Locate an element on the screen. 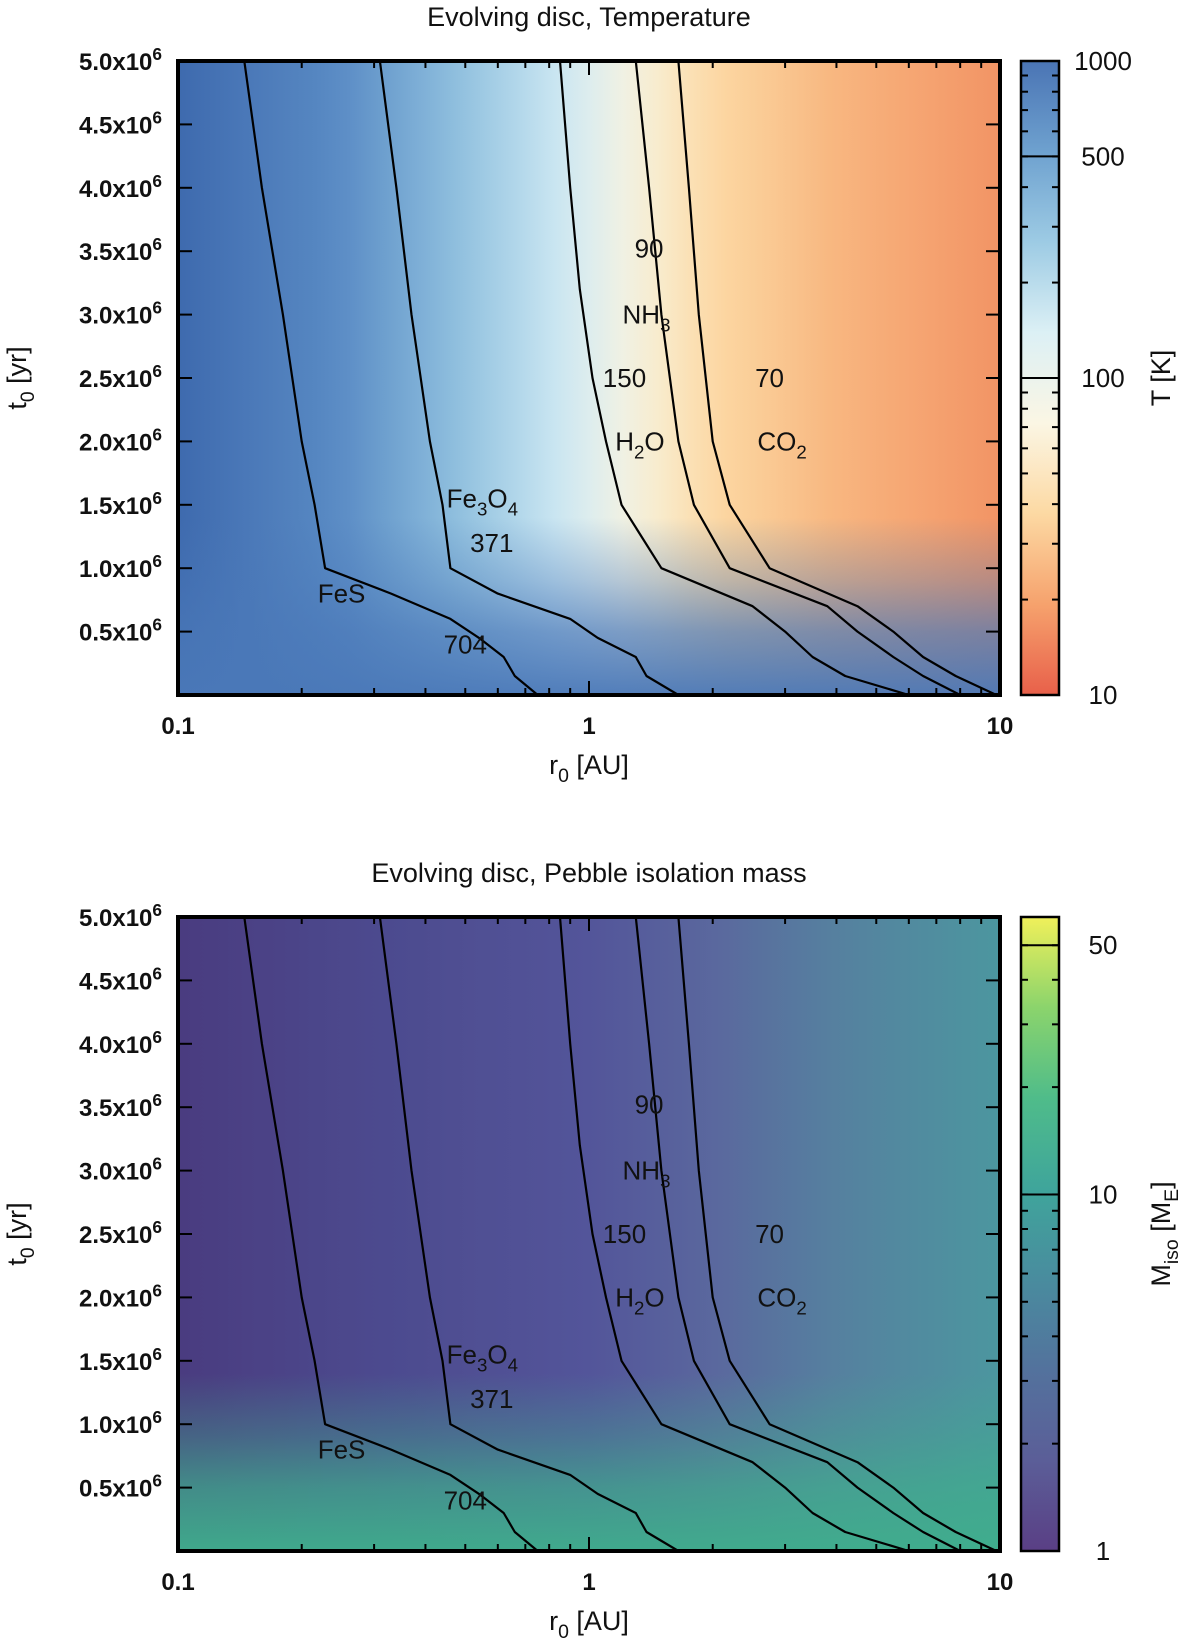 This screenshot has height=1641, width=1200. colorbar-tick-label: 100 is located at coordinates (1102, 378).